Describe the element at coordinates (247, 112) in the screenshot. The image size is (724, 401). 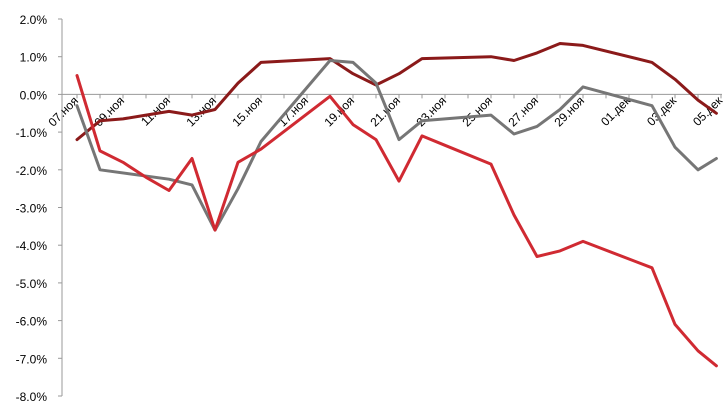
I see `x-tick-label: 15.ноя` at that location.